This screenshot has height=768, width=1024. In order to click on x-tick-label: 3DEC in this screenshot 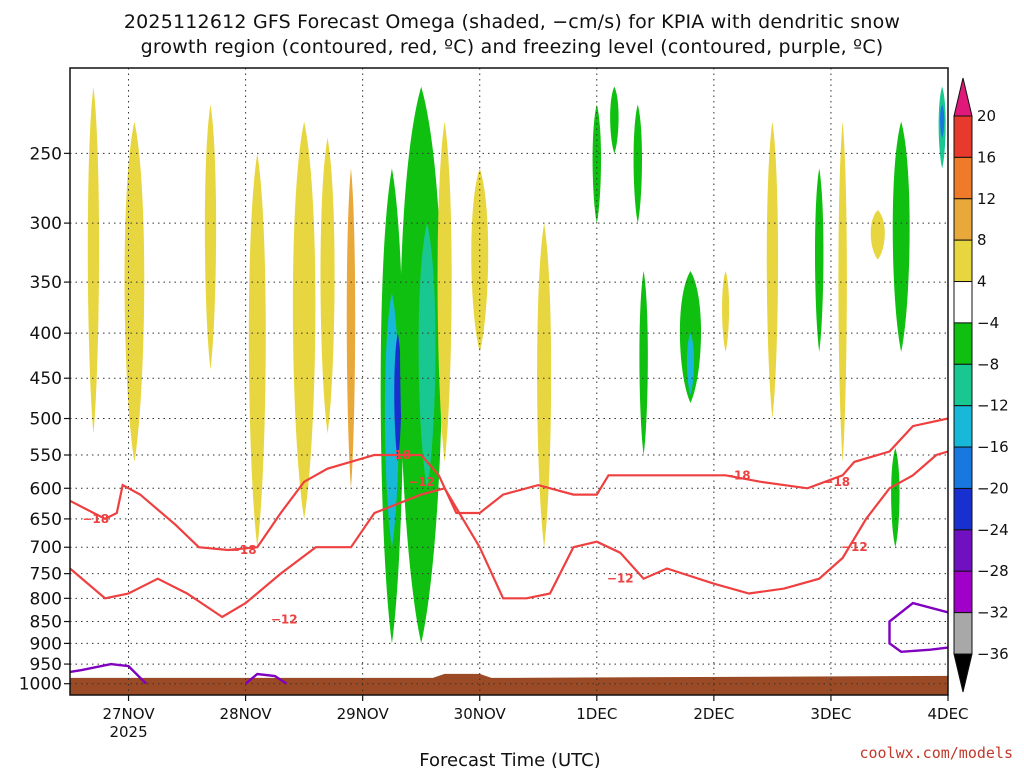, I will do `click(830, 714)`.